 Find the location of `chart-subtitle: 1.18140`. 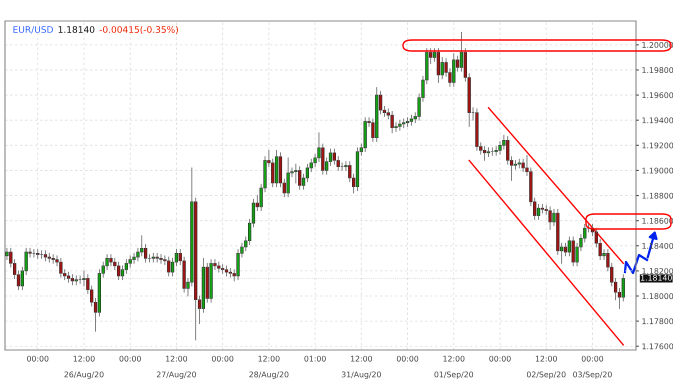

chart-subtitle: 1.18140 is located at coordinates (76, 29).